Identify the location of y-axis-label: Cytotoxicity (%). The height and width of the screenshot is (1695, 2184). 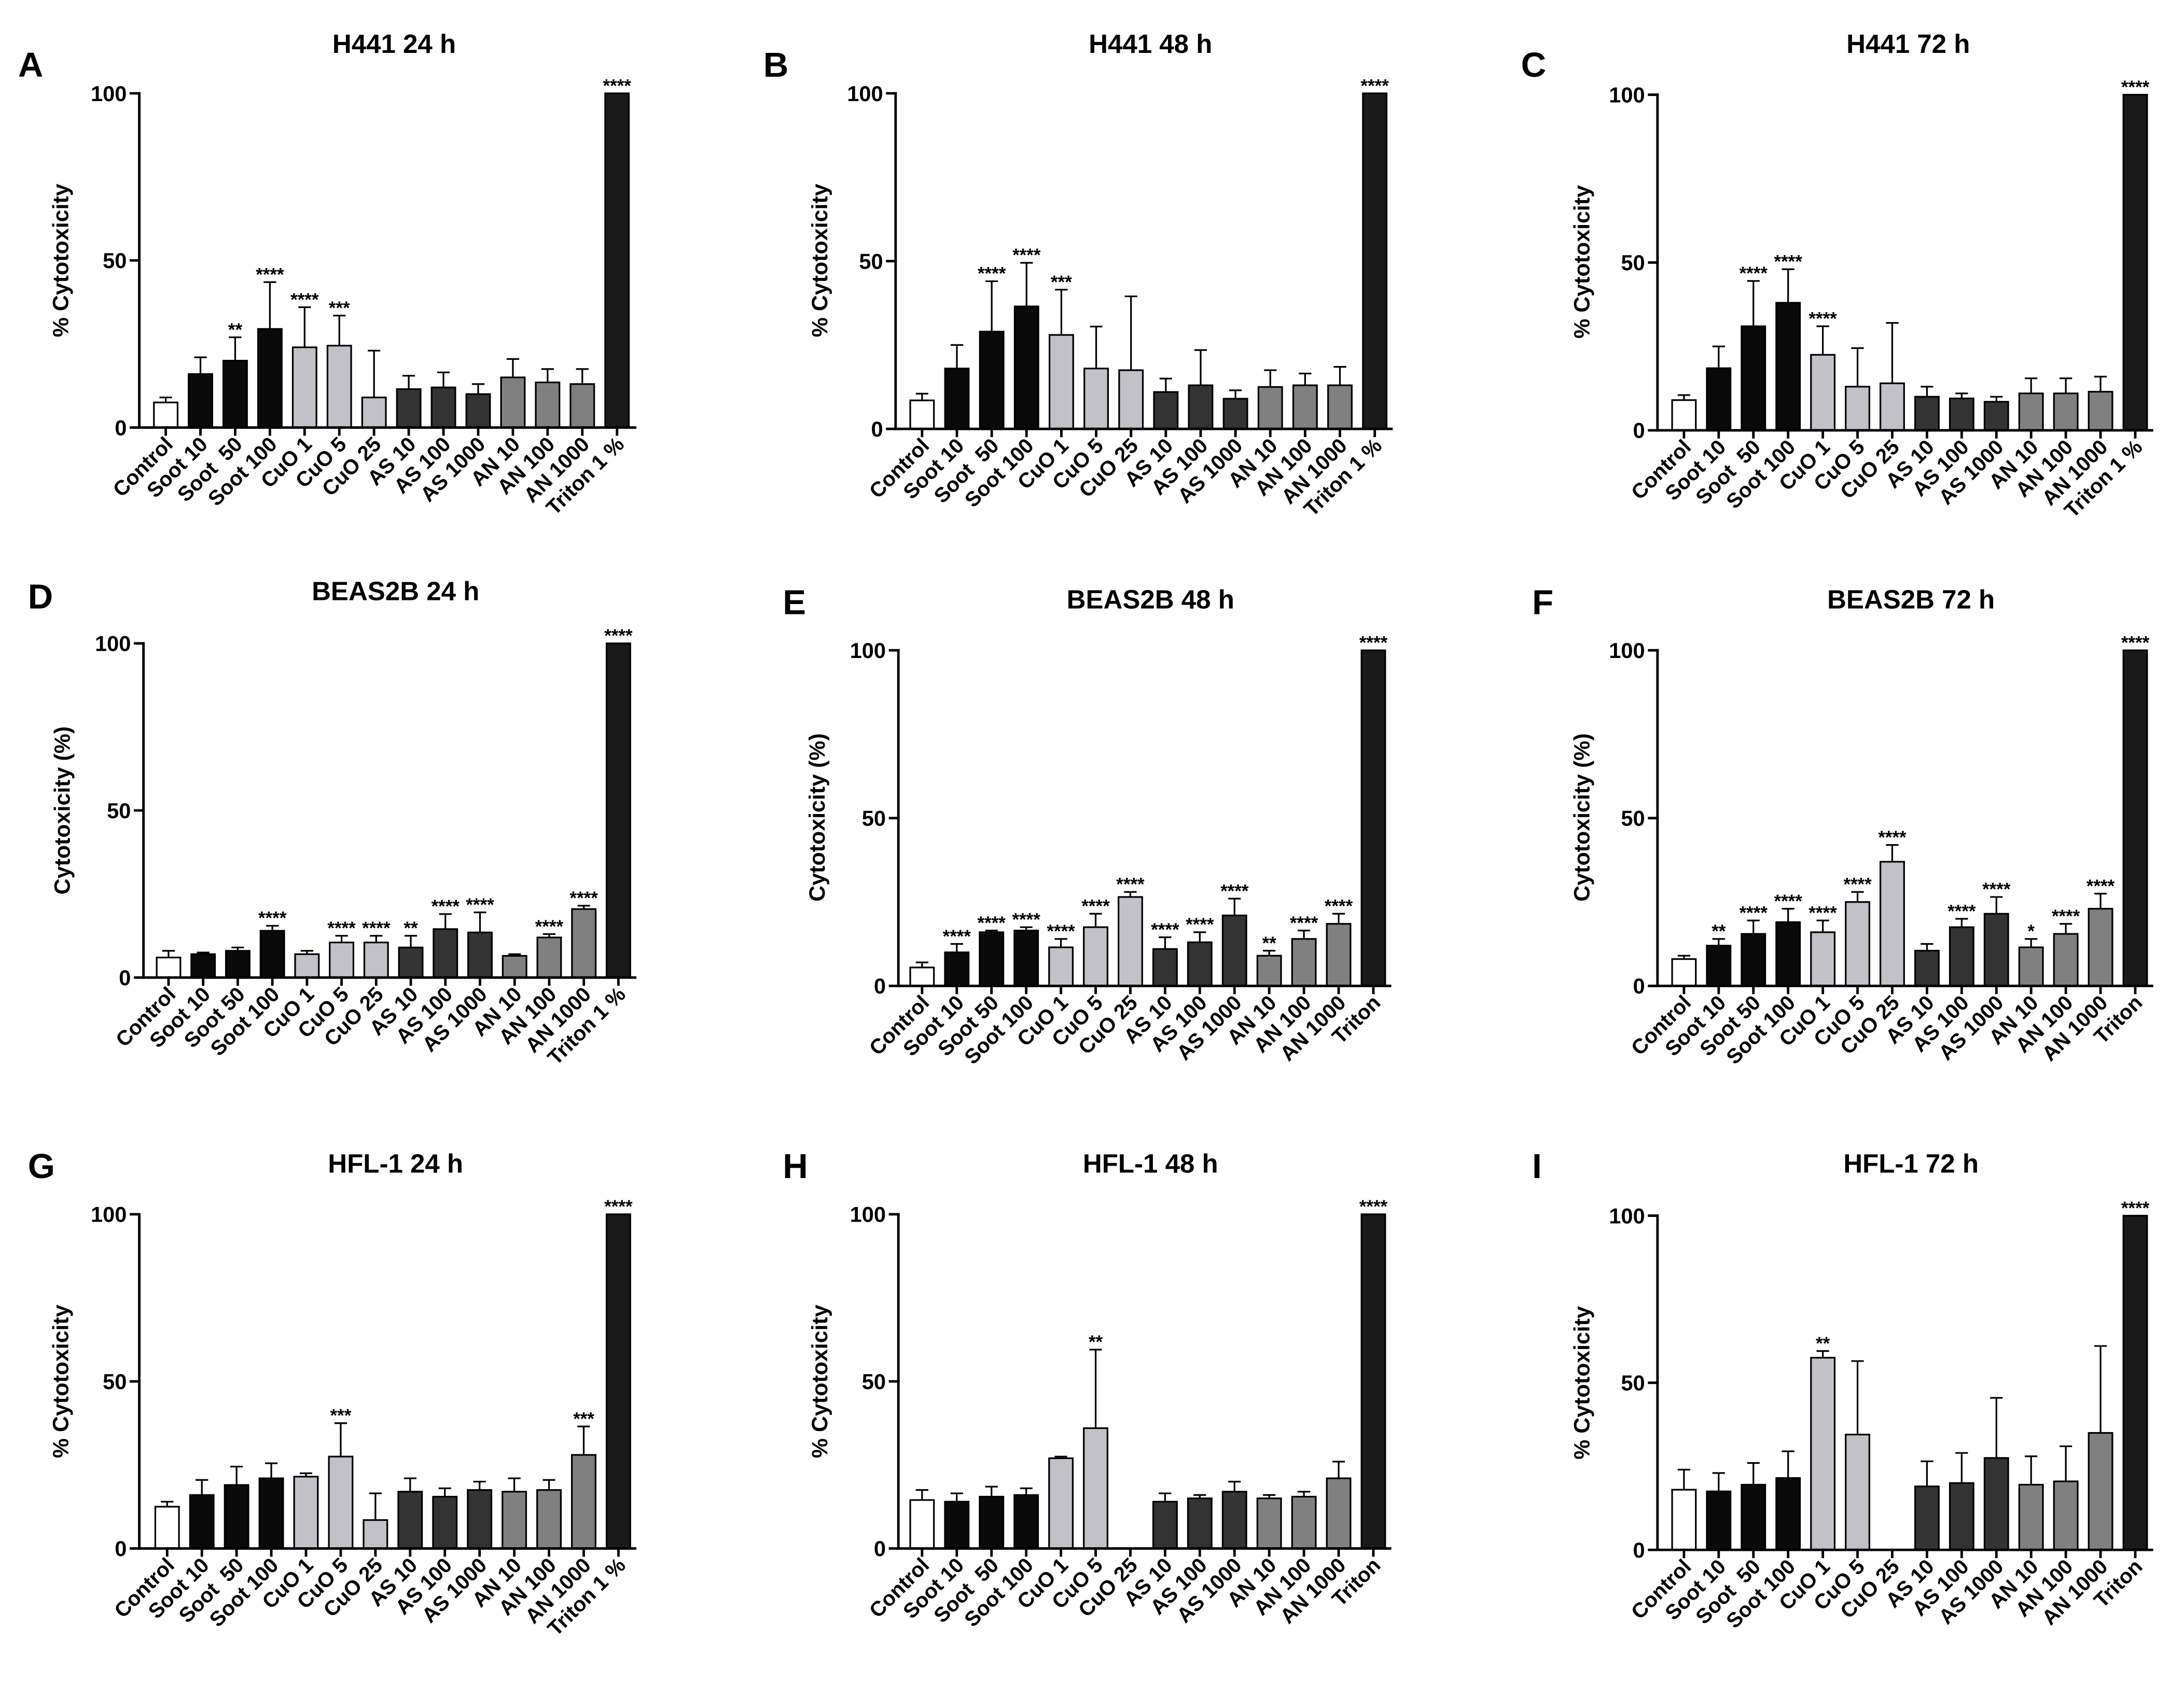
(1581, 818).